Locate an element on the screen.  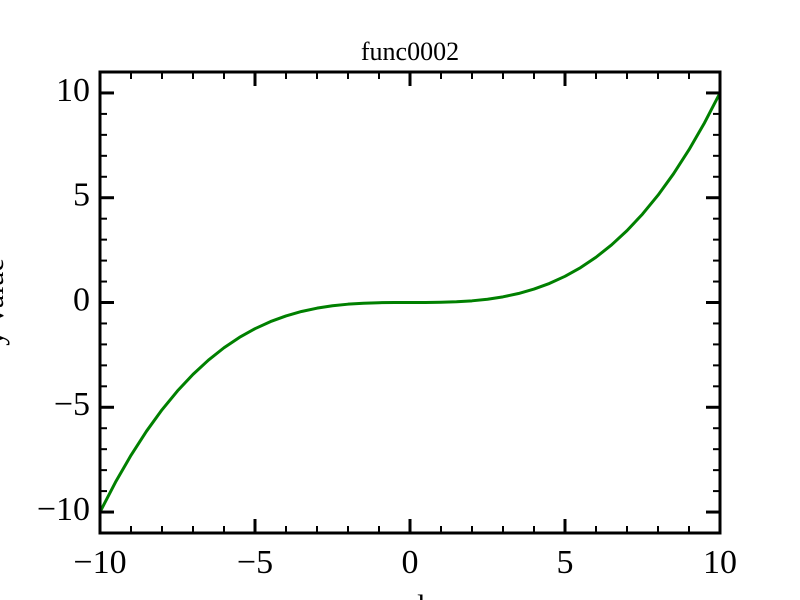
y-tick-label: 0 is located at coordinates (81, 299).